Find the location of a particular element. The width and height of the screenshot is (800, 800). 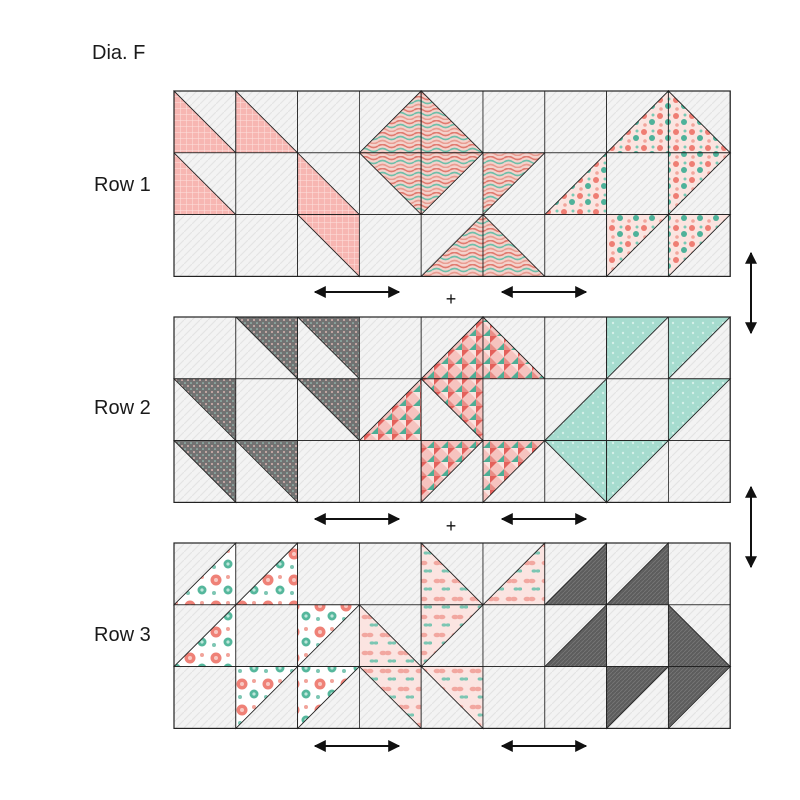

row-2-label: Row 2 is located at coordinates (122, 408).